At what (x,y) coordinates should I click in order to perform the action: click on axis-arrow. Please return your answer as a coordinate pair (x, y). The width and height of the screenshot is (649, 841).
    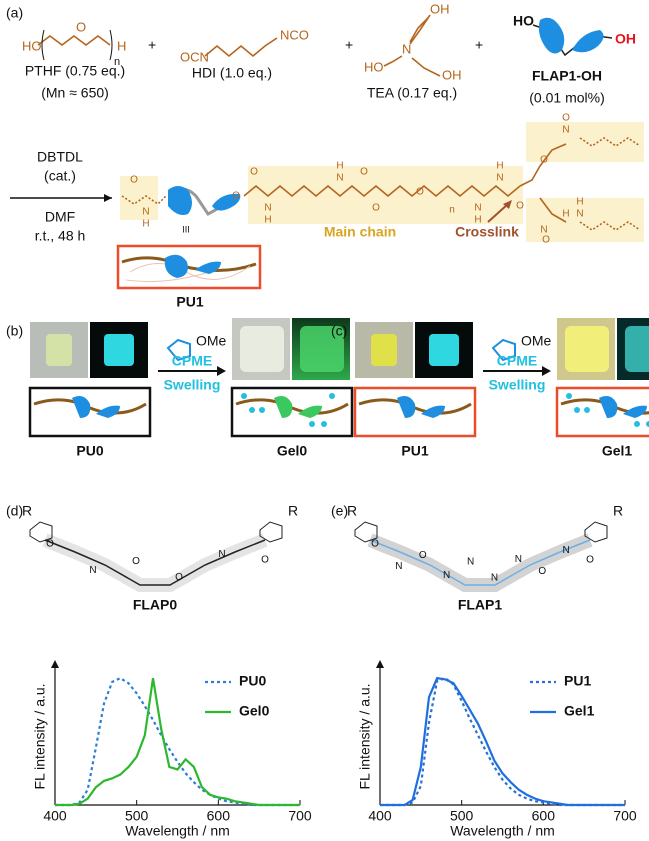
    Looking at the image, I should click on (380, 664).